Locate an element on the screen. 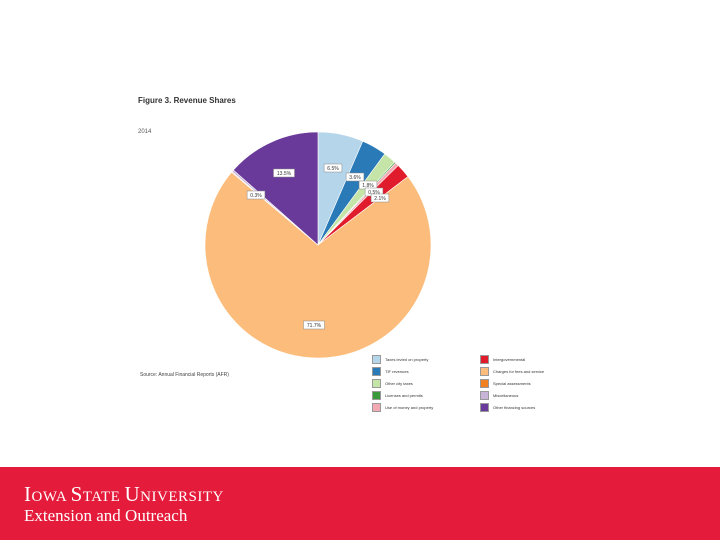 Image resolution: width=720 pixels, height=540 pixels. pie-slice-charges-for-fees-and-service is located at coordinates (318, 265).